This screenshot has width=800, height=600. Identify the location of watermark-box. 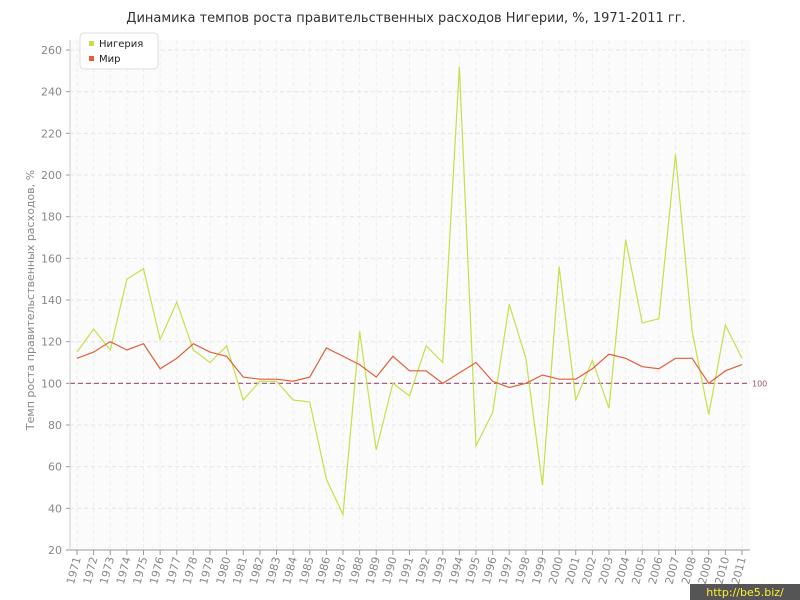
(745, 592).